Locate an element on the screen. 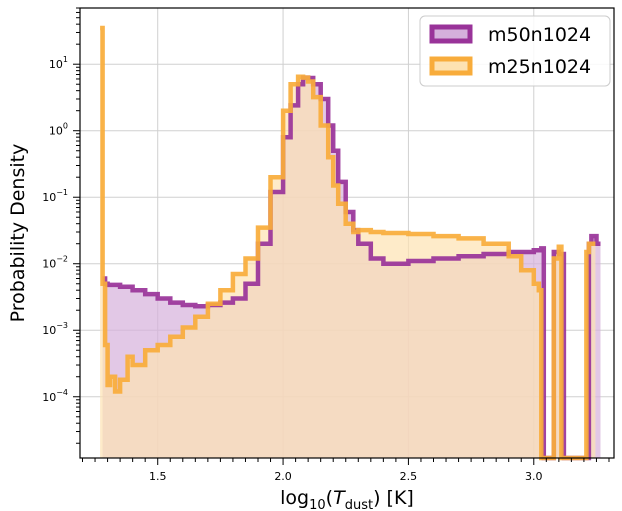  y-tick-label: 10⁰ is located at coordinates (58, 130).